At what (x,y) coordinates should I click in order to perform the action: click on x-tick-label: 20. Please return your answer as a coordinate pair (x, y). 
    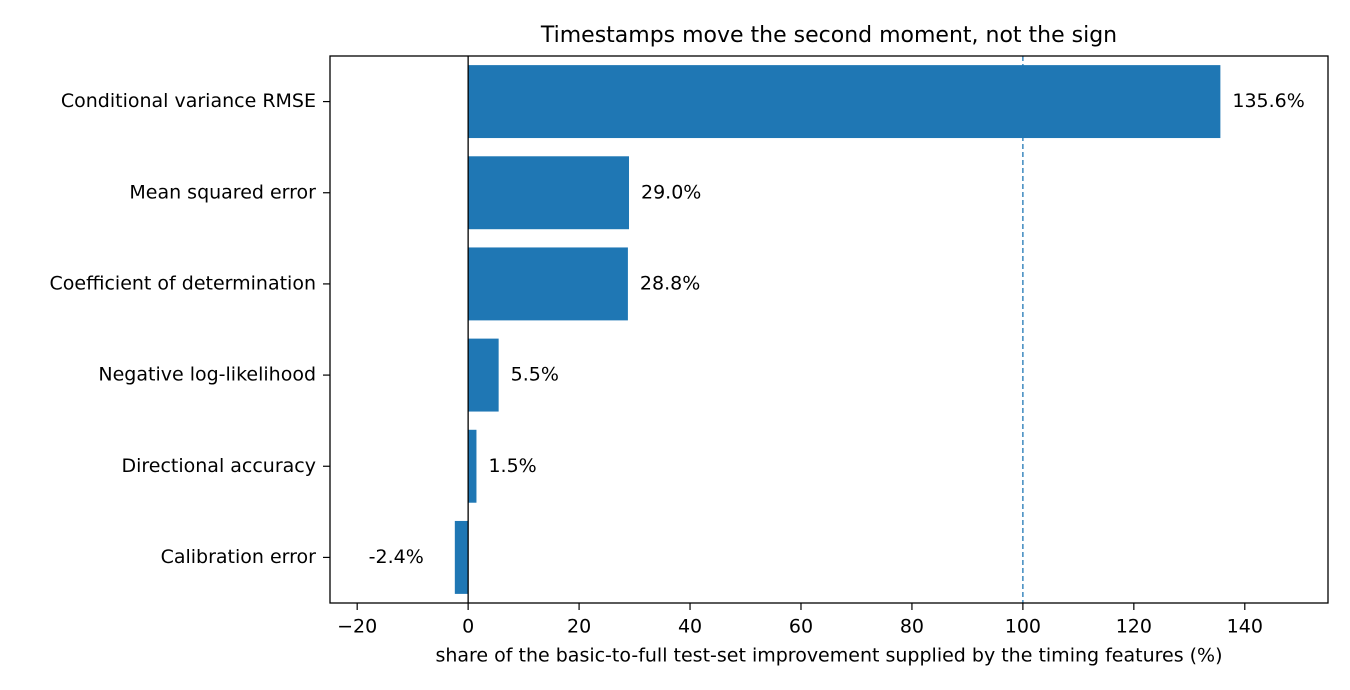
    Looking at the image, I should click on (579, 627).